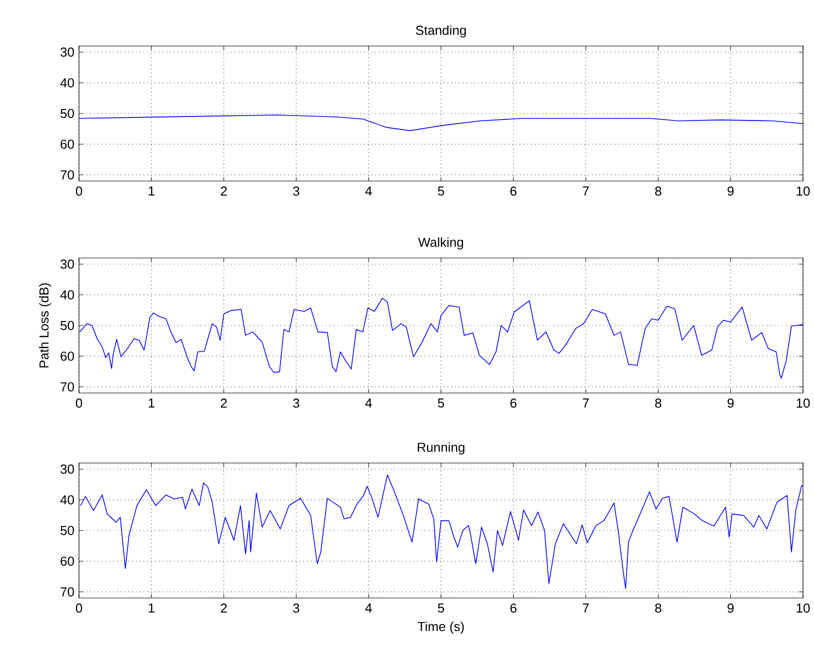 This screenshot has height=660, width=814. I want to click on chart-title: Walking, so click(441, 243).